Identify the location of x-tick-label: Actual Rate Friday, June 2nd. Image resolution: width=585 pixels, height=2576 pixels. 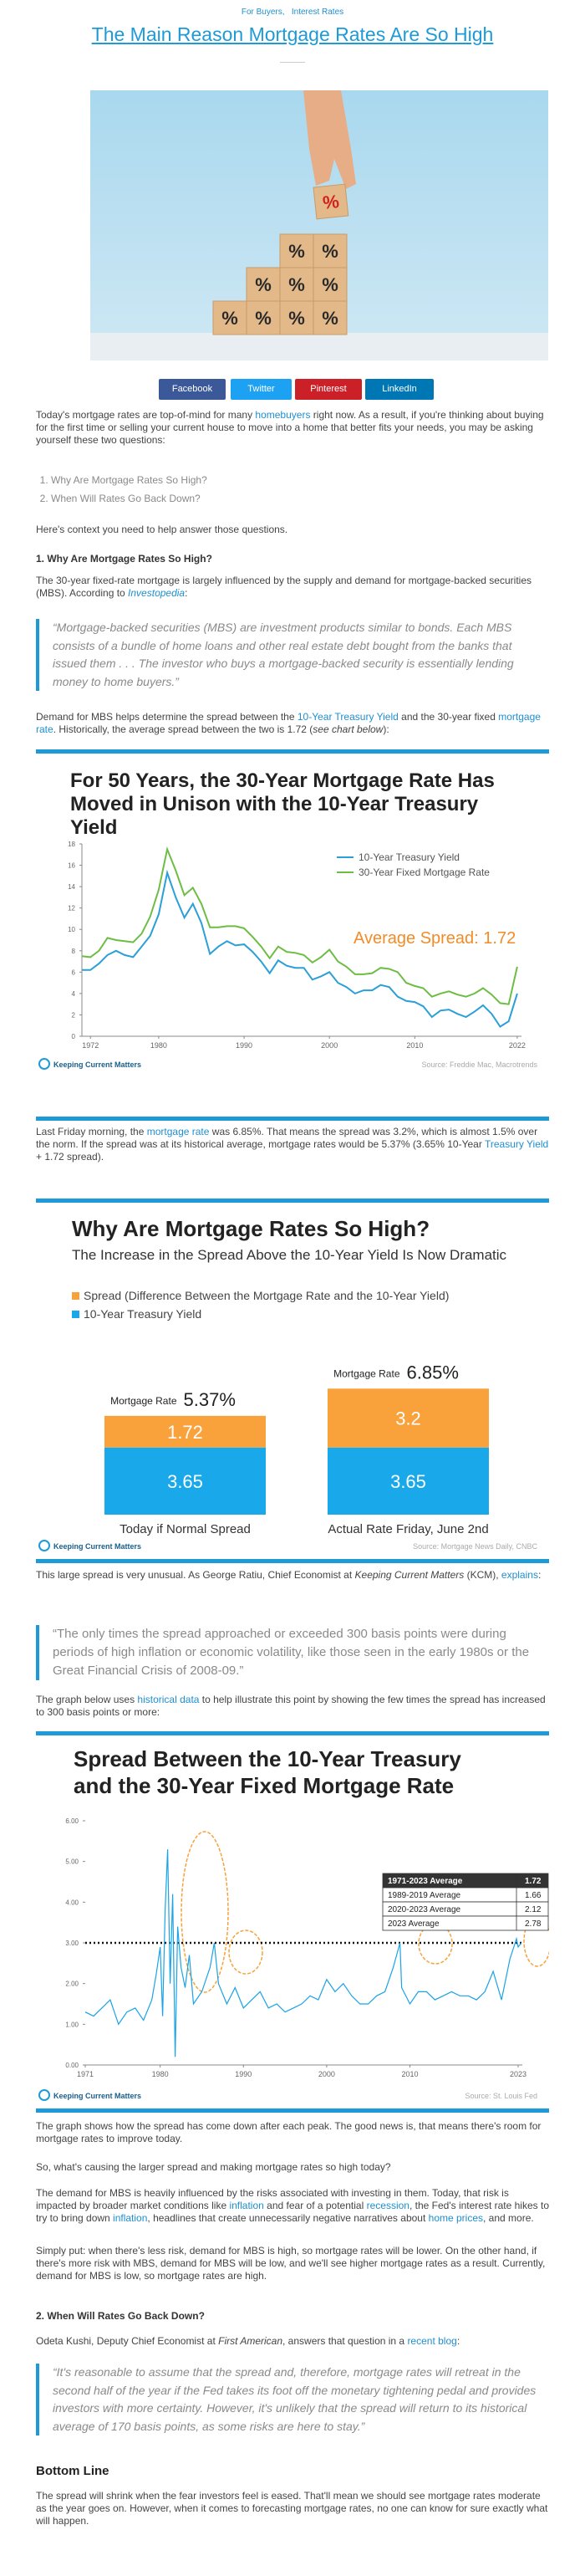
(408, 1529).